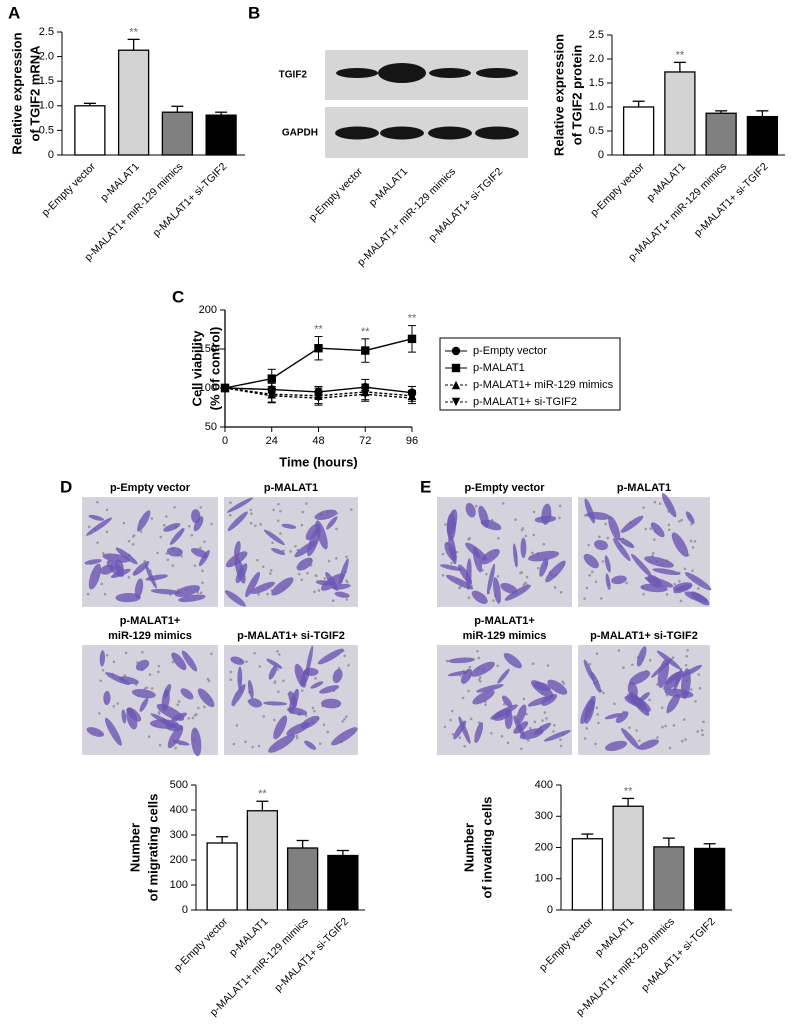  Describe the element at coordinates (425, 486) in the screenshot. I see `panel-label: E` at that location.